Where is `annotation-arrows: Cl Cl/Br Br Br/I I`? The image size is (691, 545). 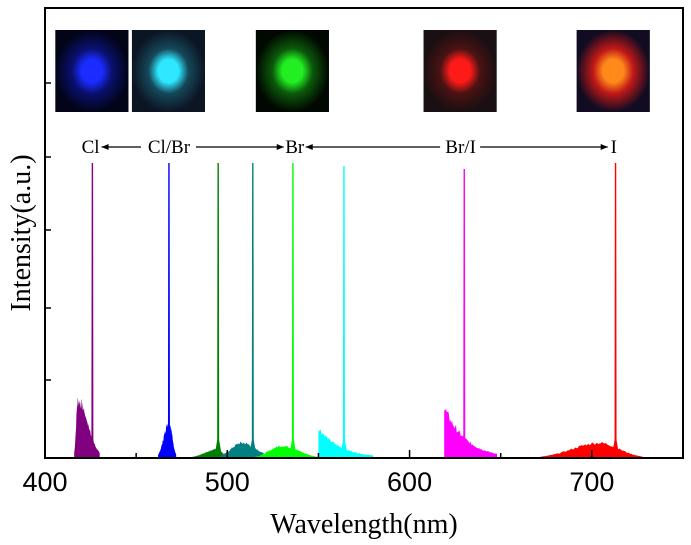
annotation-arrows: Cl Cl/Br Br Br/I I is located at coordinates (349, 147).